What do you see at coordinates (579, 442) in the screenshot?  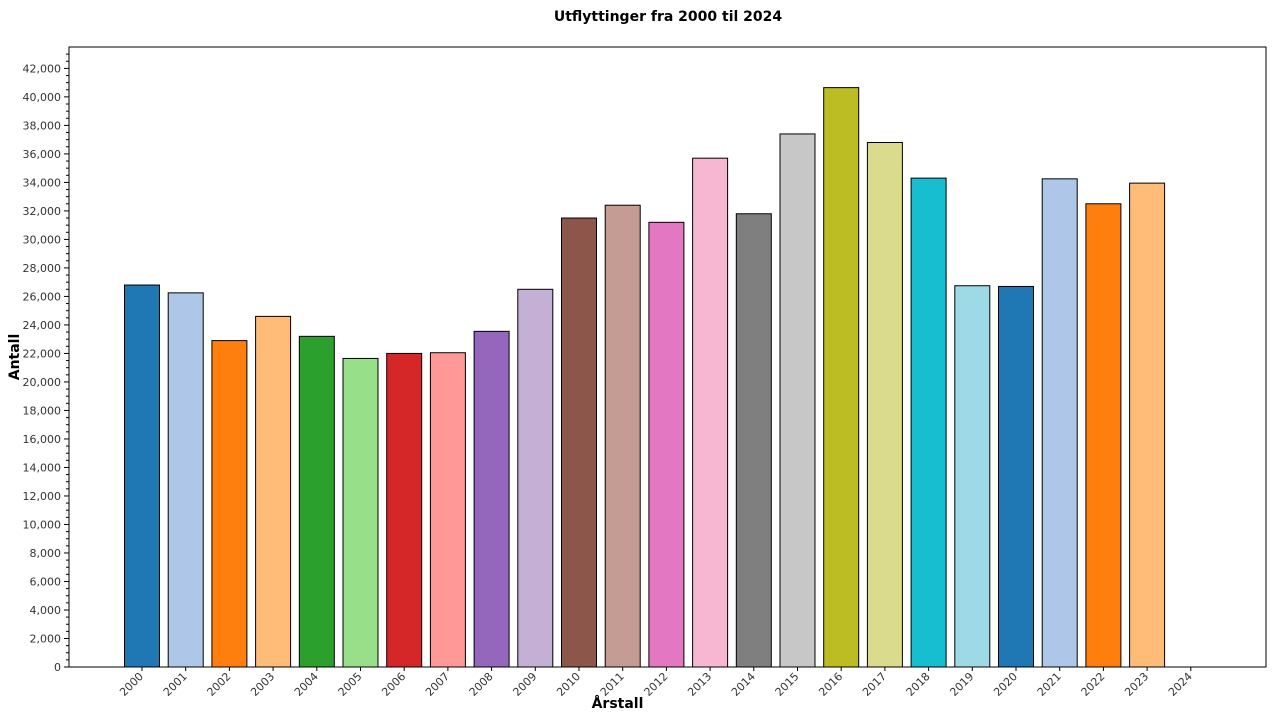 I see `bar-2010` at bounding box center [579, 442].